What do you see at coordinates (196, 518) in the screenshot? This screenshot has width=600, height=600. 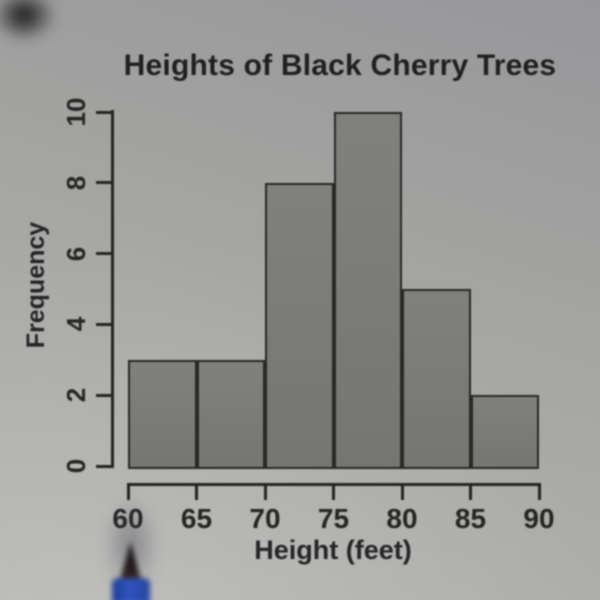 I see `x-tick-label: 65` at bounding box center [196, 518].